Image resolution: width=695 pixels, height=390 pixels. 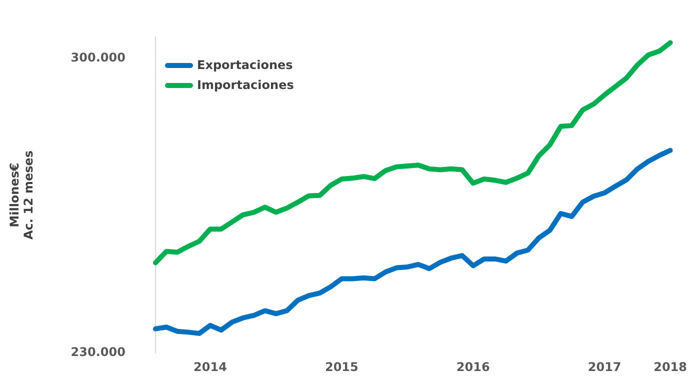 What do you see at coordinates (21, 195) in the screenshot?
I see `y-axis-title: Millones€ Ac. 12 meses` at bounding box center [21, 195].